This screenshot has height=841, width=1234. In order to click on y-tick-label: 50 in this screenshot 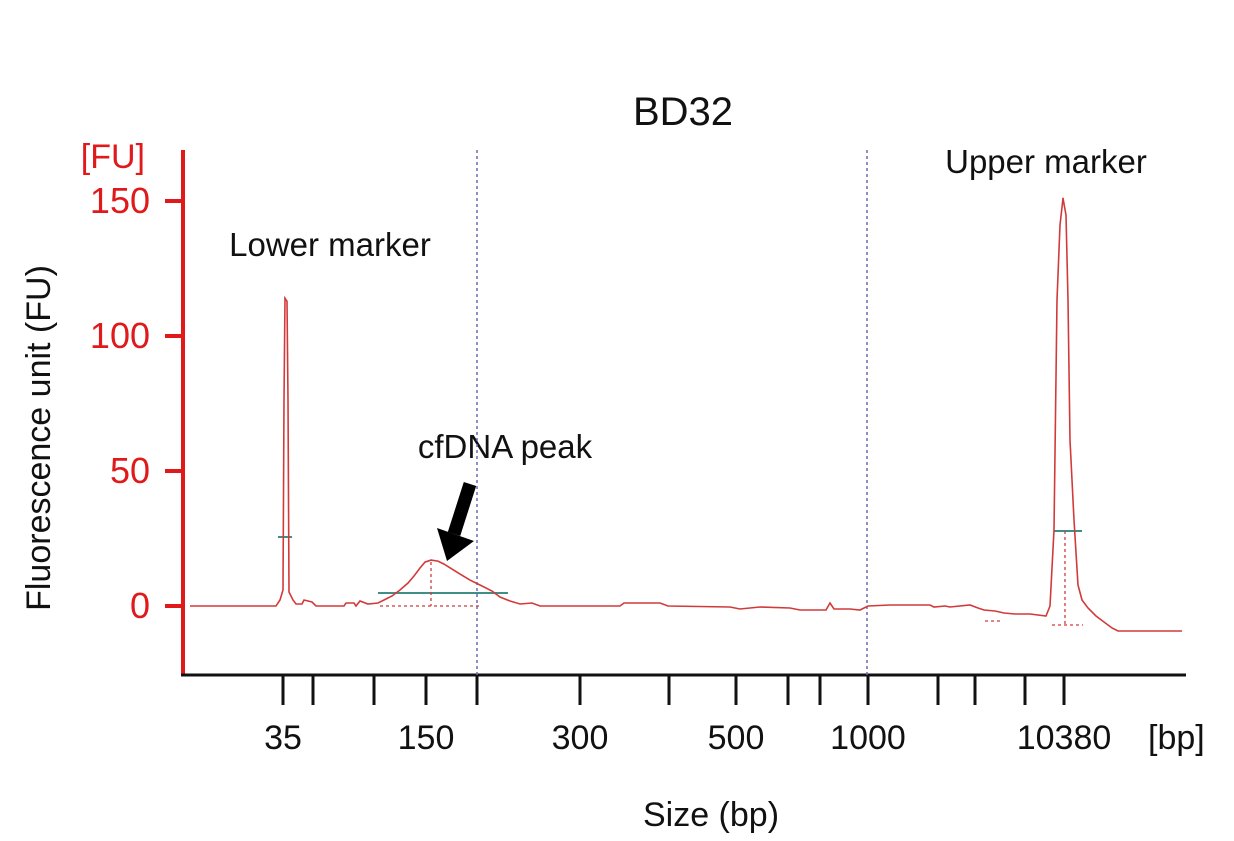, I will do `click(130, 470)`.